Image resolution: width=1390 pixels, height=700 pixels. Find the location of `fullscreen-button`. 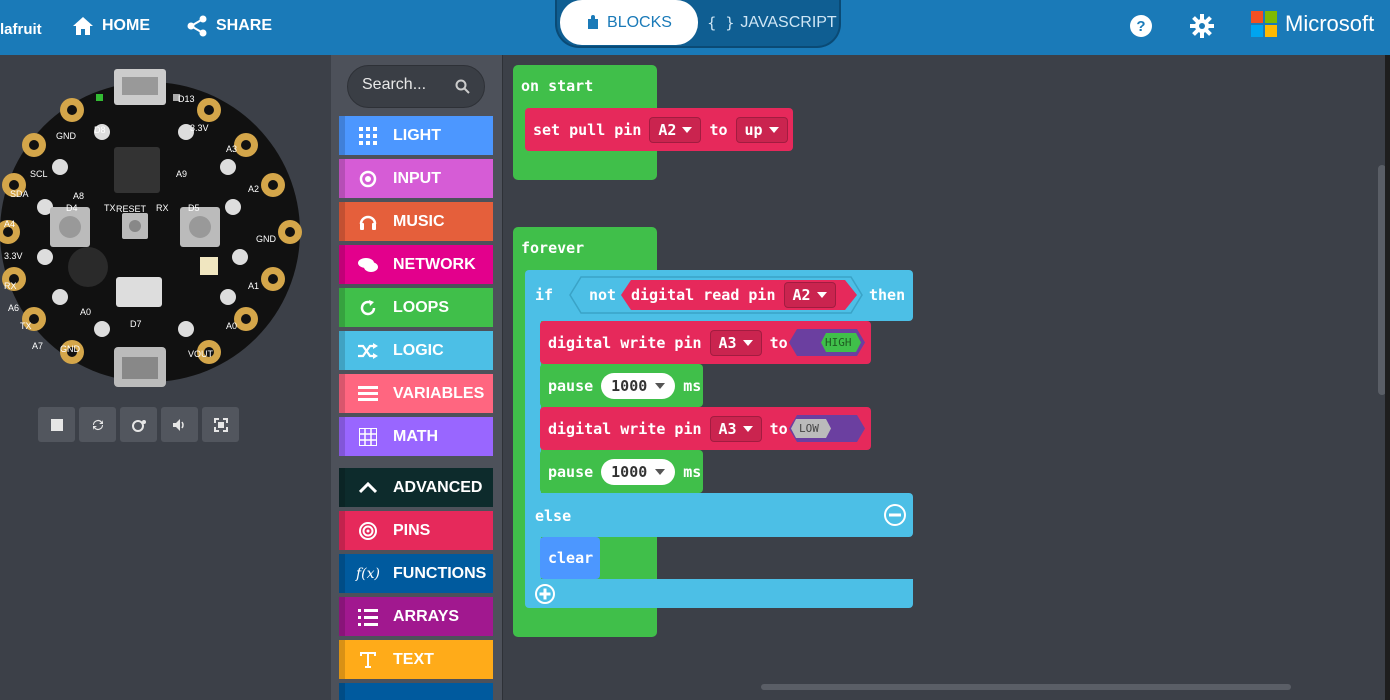

fullscreen-button is located at coordinates (220, 424).